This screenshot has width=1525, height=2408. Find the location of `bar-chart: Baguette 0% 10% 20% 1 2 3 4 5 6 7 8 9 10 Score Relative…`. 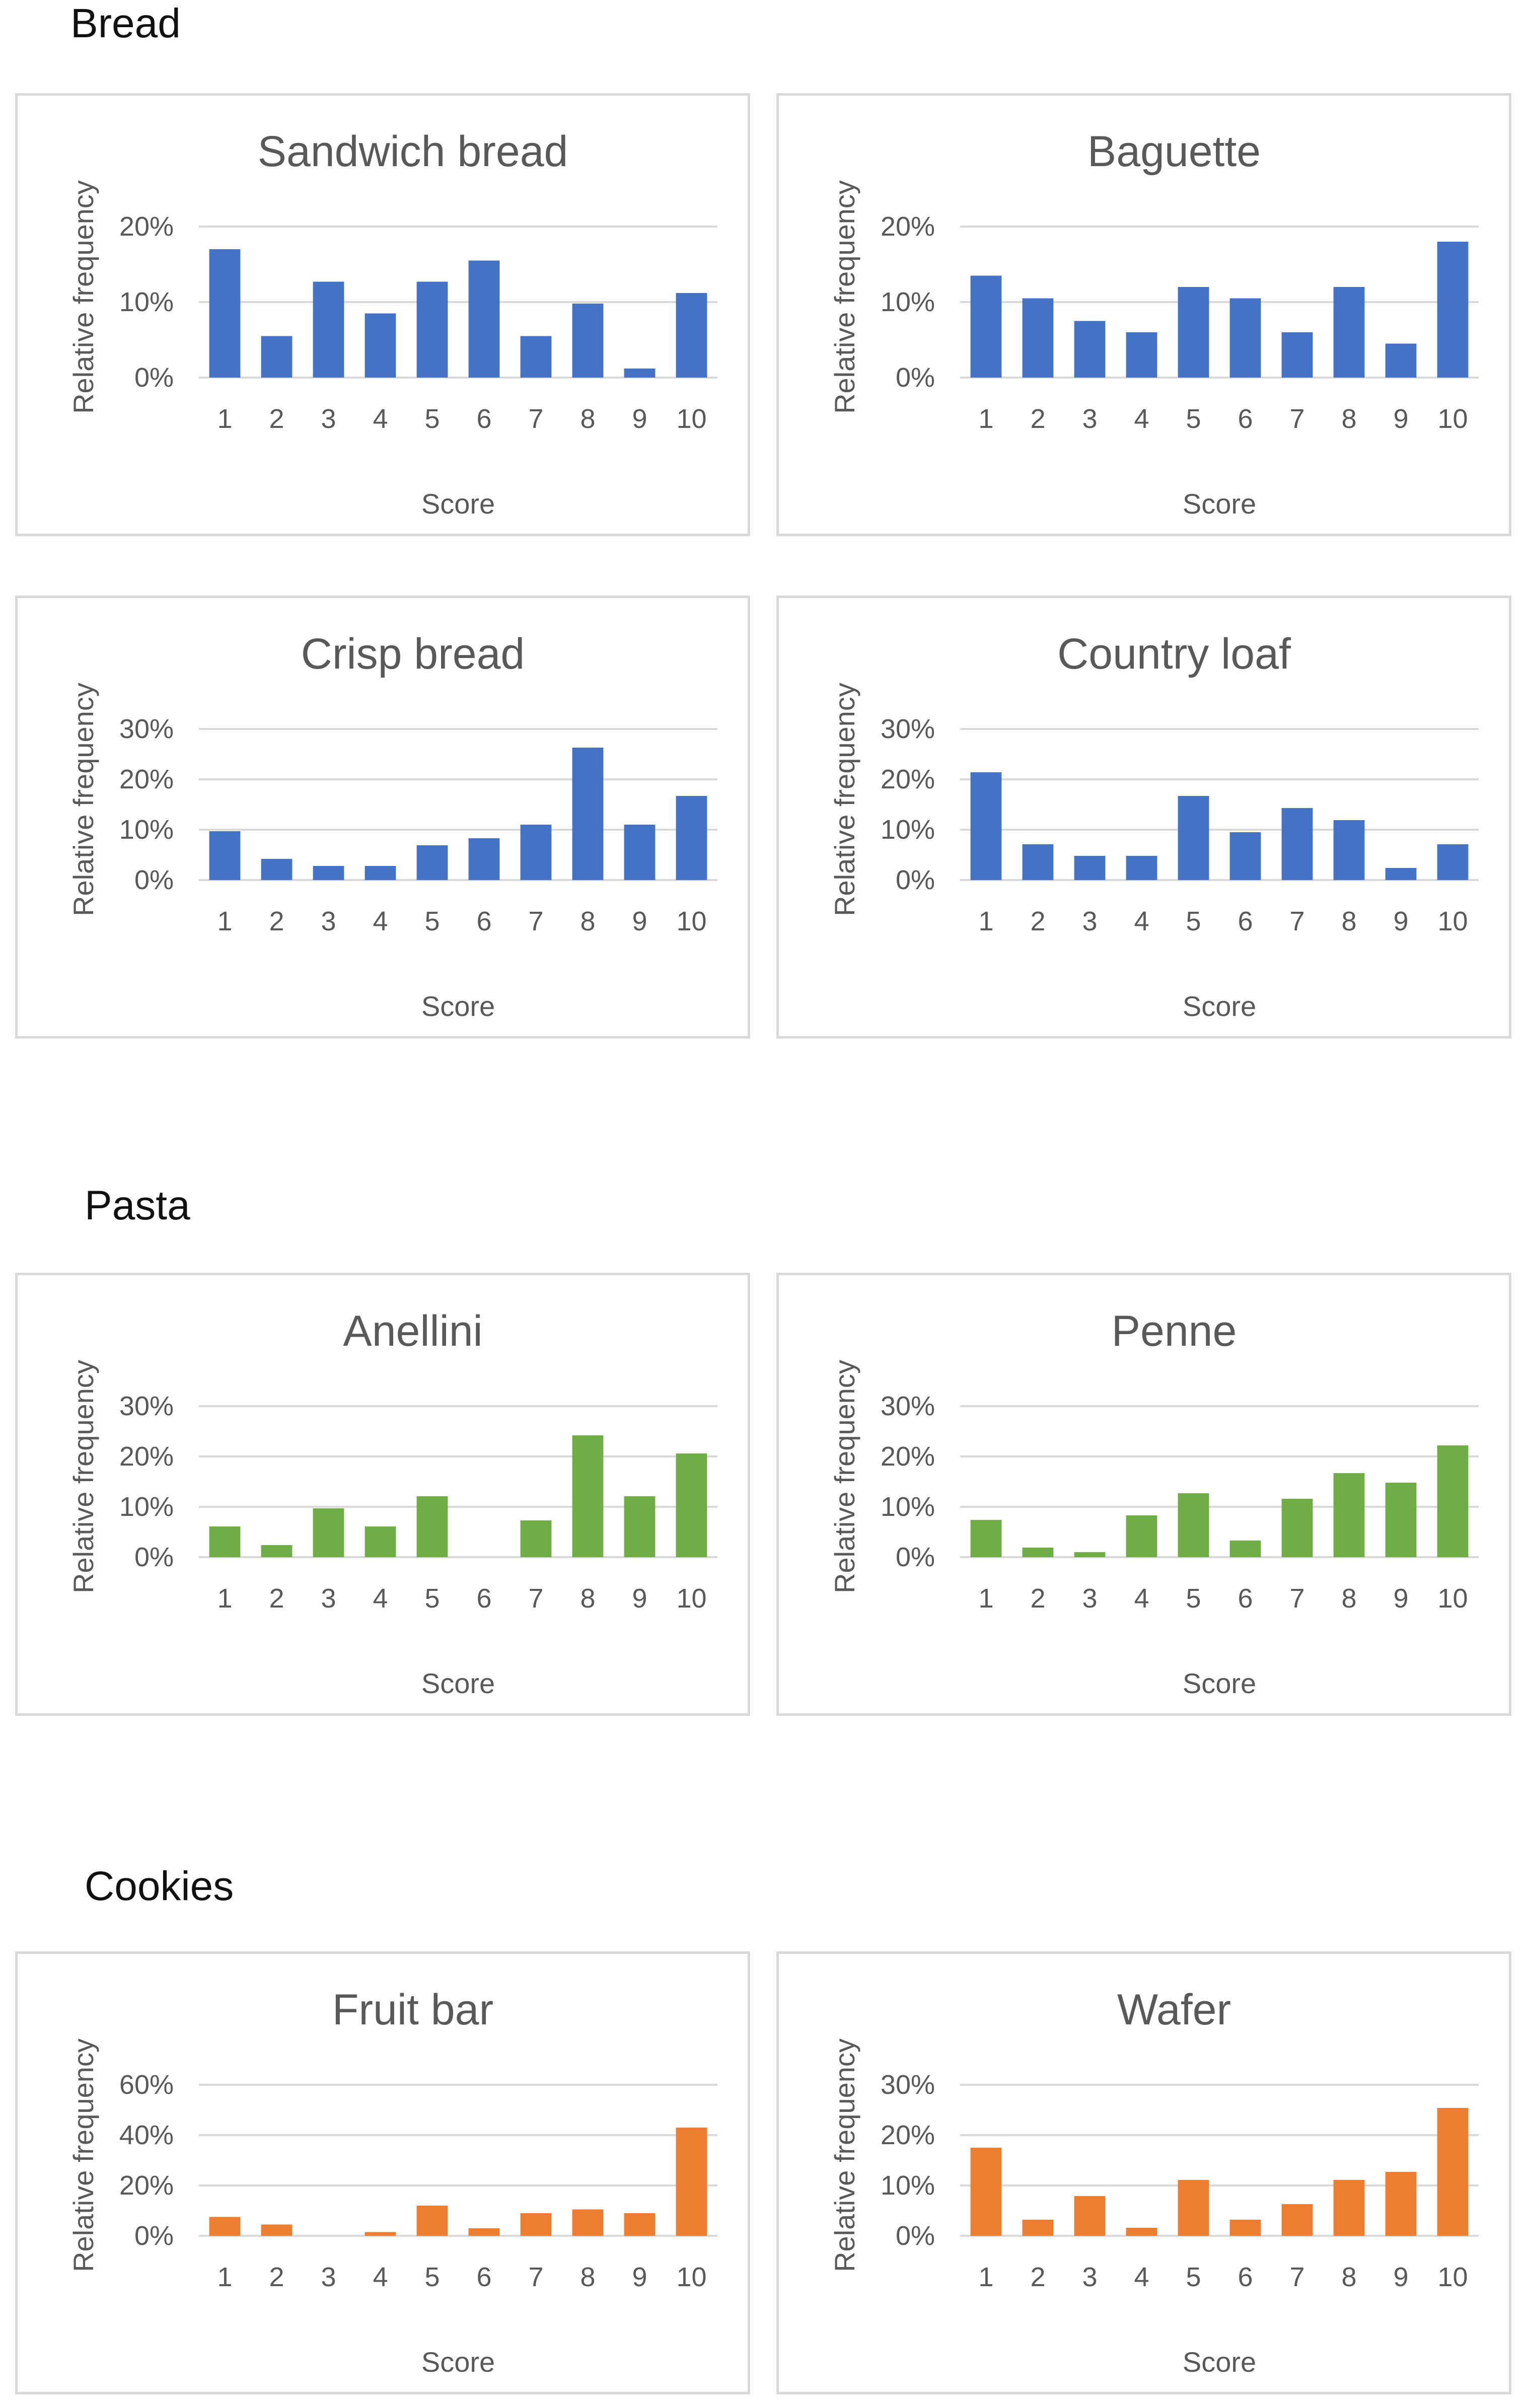

bar-chart: Baguette 0% 10% 20% 1 2 3 4 5 6 7 8 9 10 Score Relative… is located at coordinates (1154, 323).